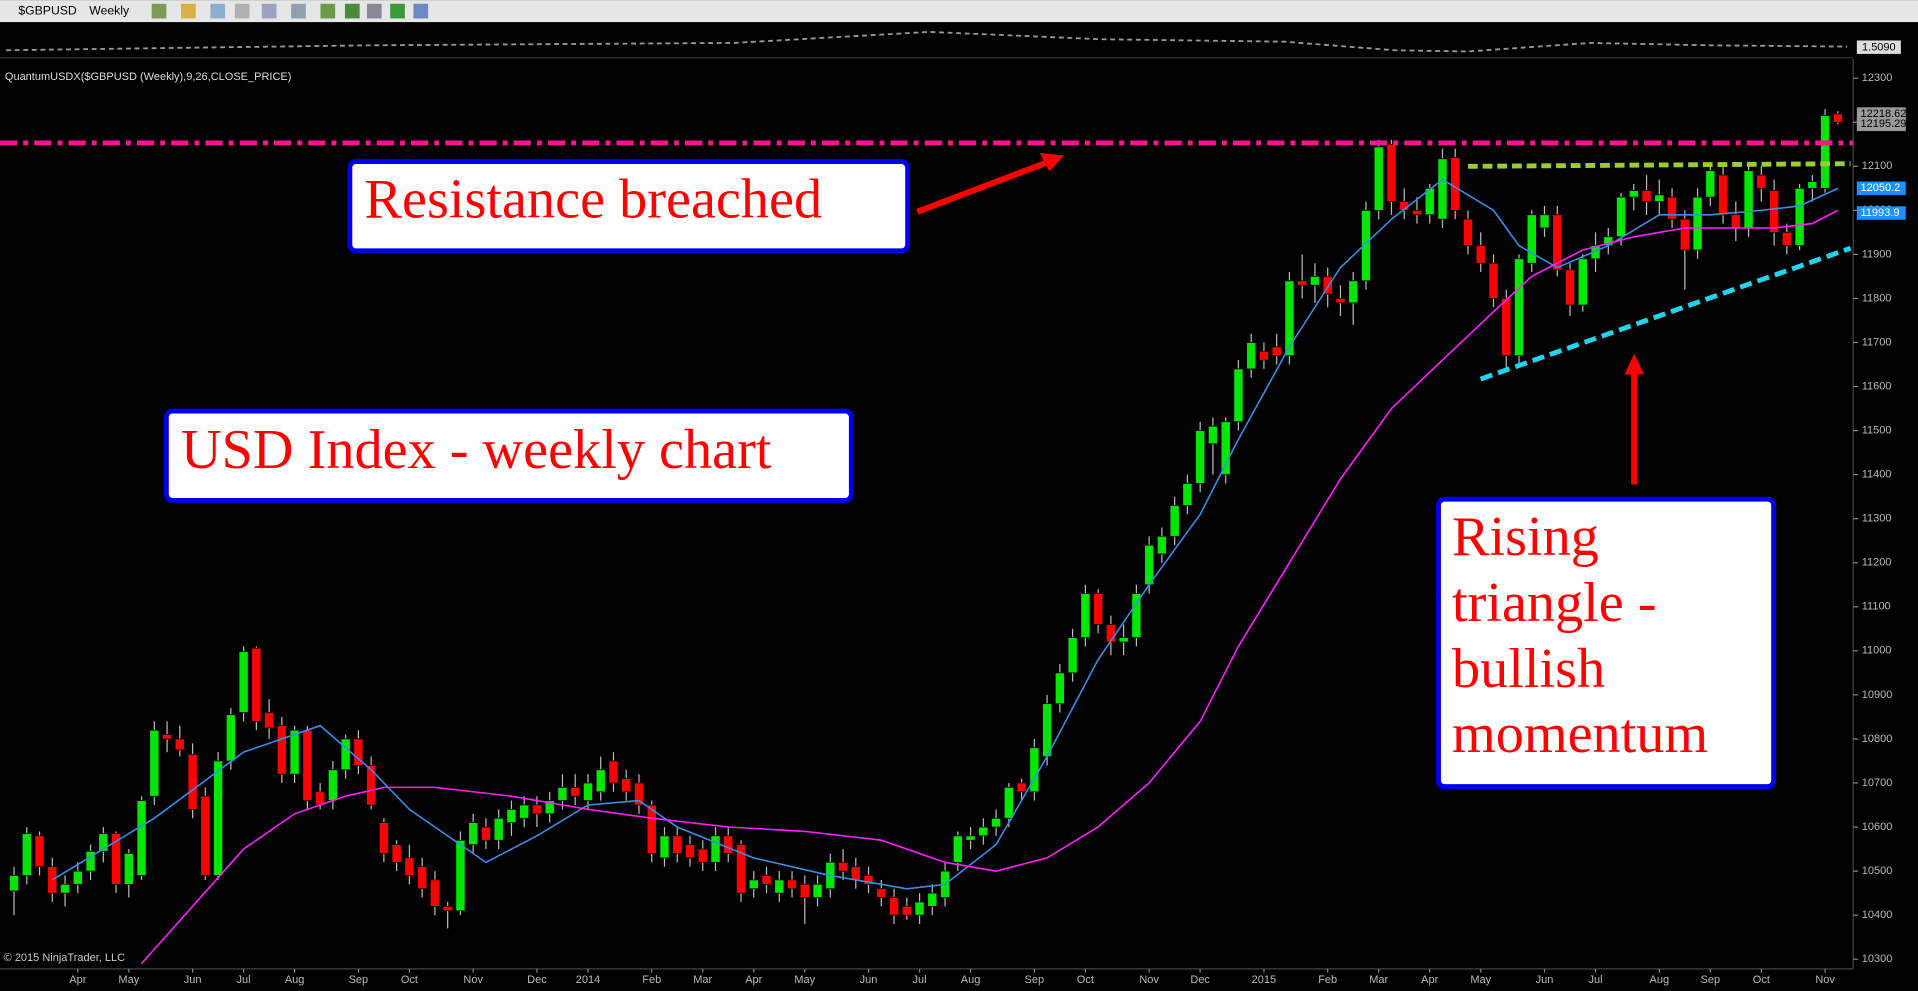 The width and height of the screenshot is (1918, 991). What do you see at coordinates (295, 980) in the screenshot?
I see `x-tick-label: Aug` at bounding box center [295, 980].